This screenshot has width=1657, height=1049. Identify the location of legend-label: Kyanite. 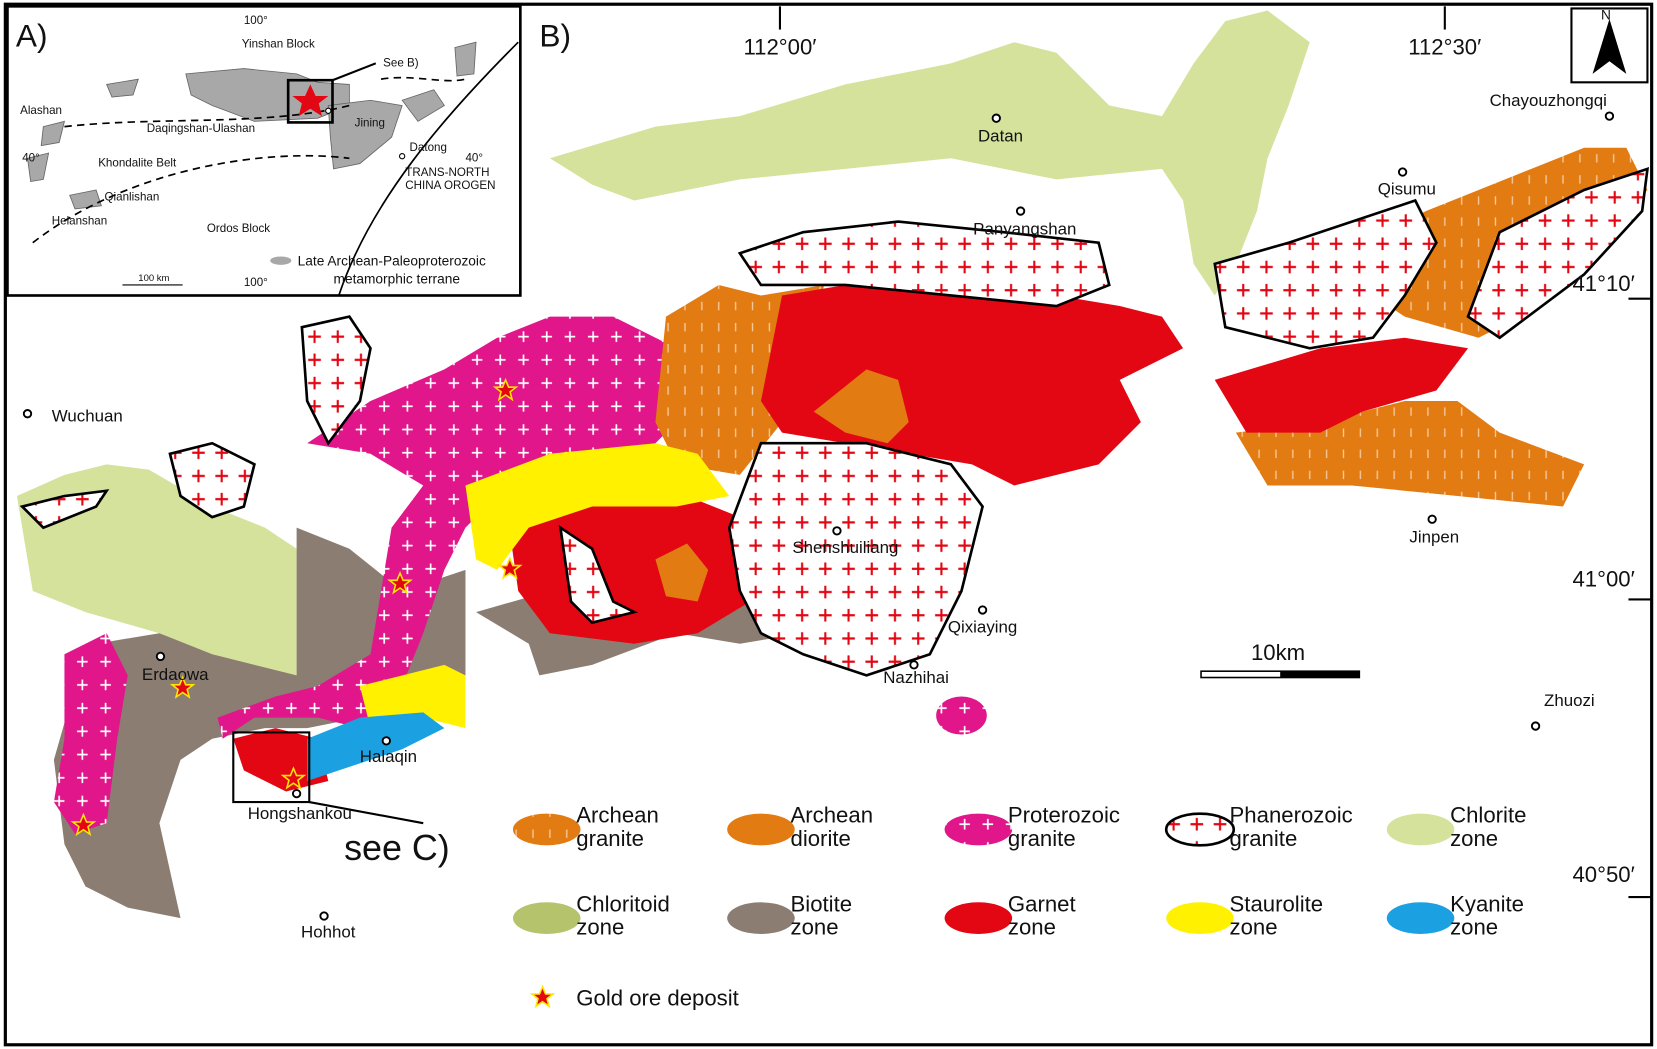
(1487, 903).